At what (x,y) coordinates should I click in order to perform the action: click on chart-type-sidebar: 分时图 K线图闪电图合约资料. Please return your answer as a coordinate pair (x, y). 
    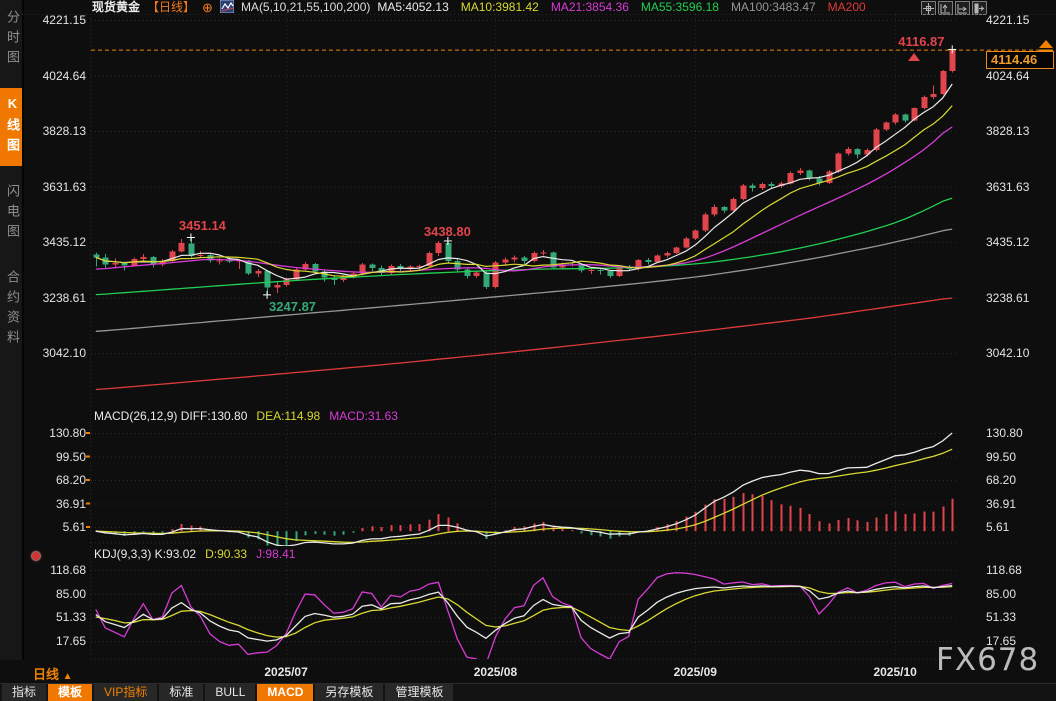
    Looking at the image, I should click on (12, 330).